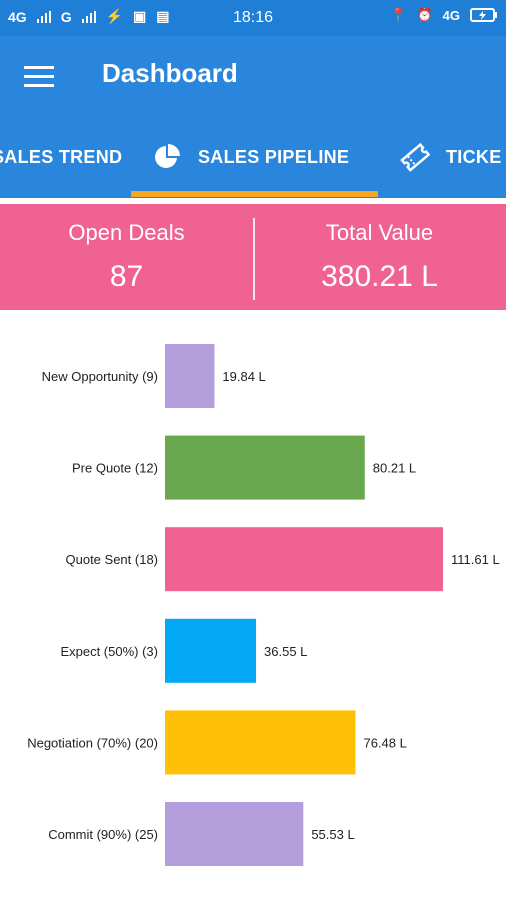 The width and height of the screenshot is (506, 900). I want to click on category-label: Expect (50%) (3), so click(109, 651).